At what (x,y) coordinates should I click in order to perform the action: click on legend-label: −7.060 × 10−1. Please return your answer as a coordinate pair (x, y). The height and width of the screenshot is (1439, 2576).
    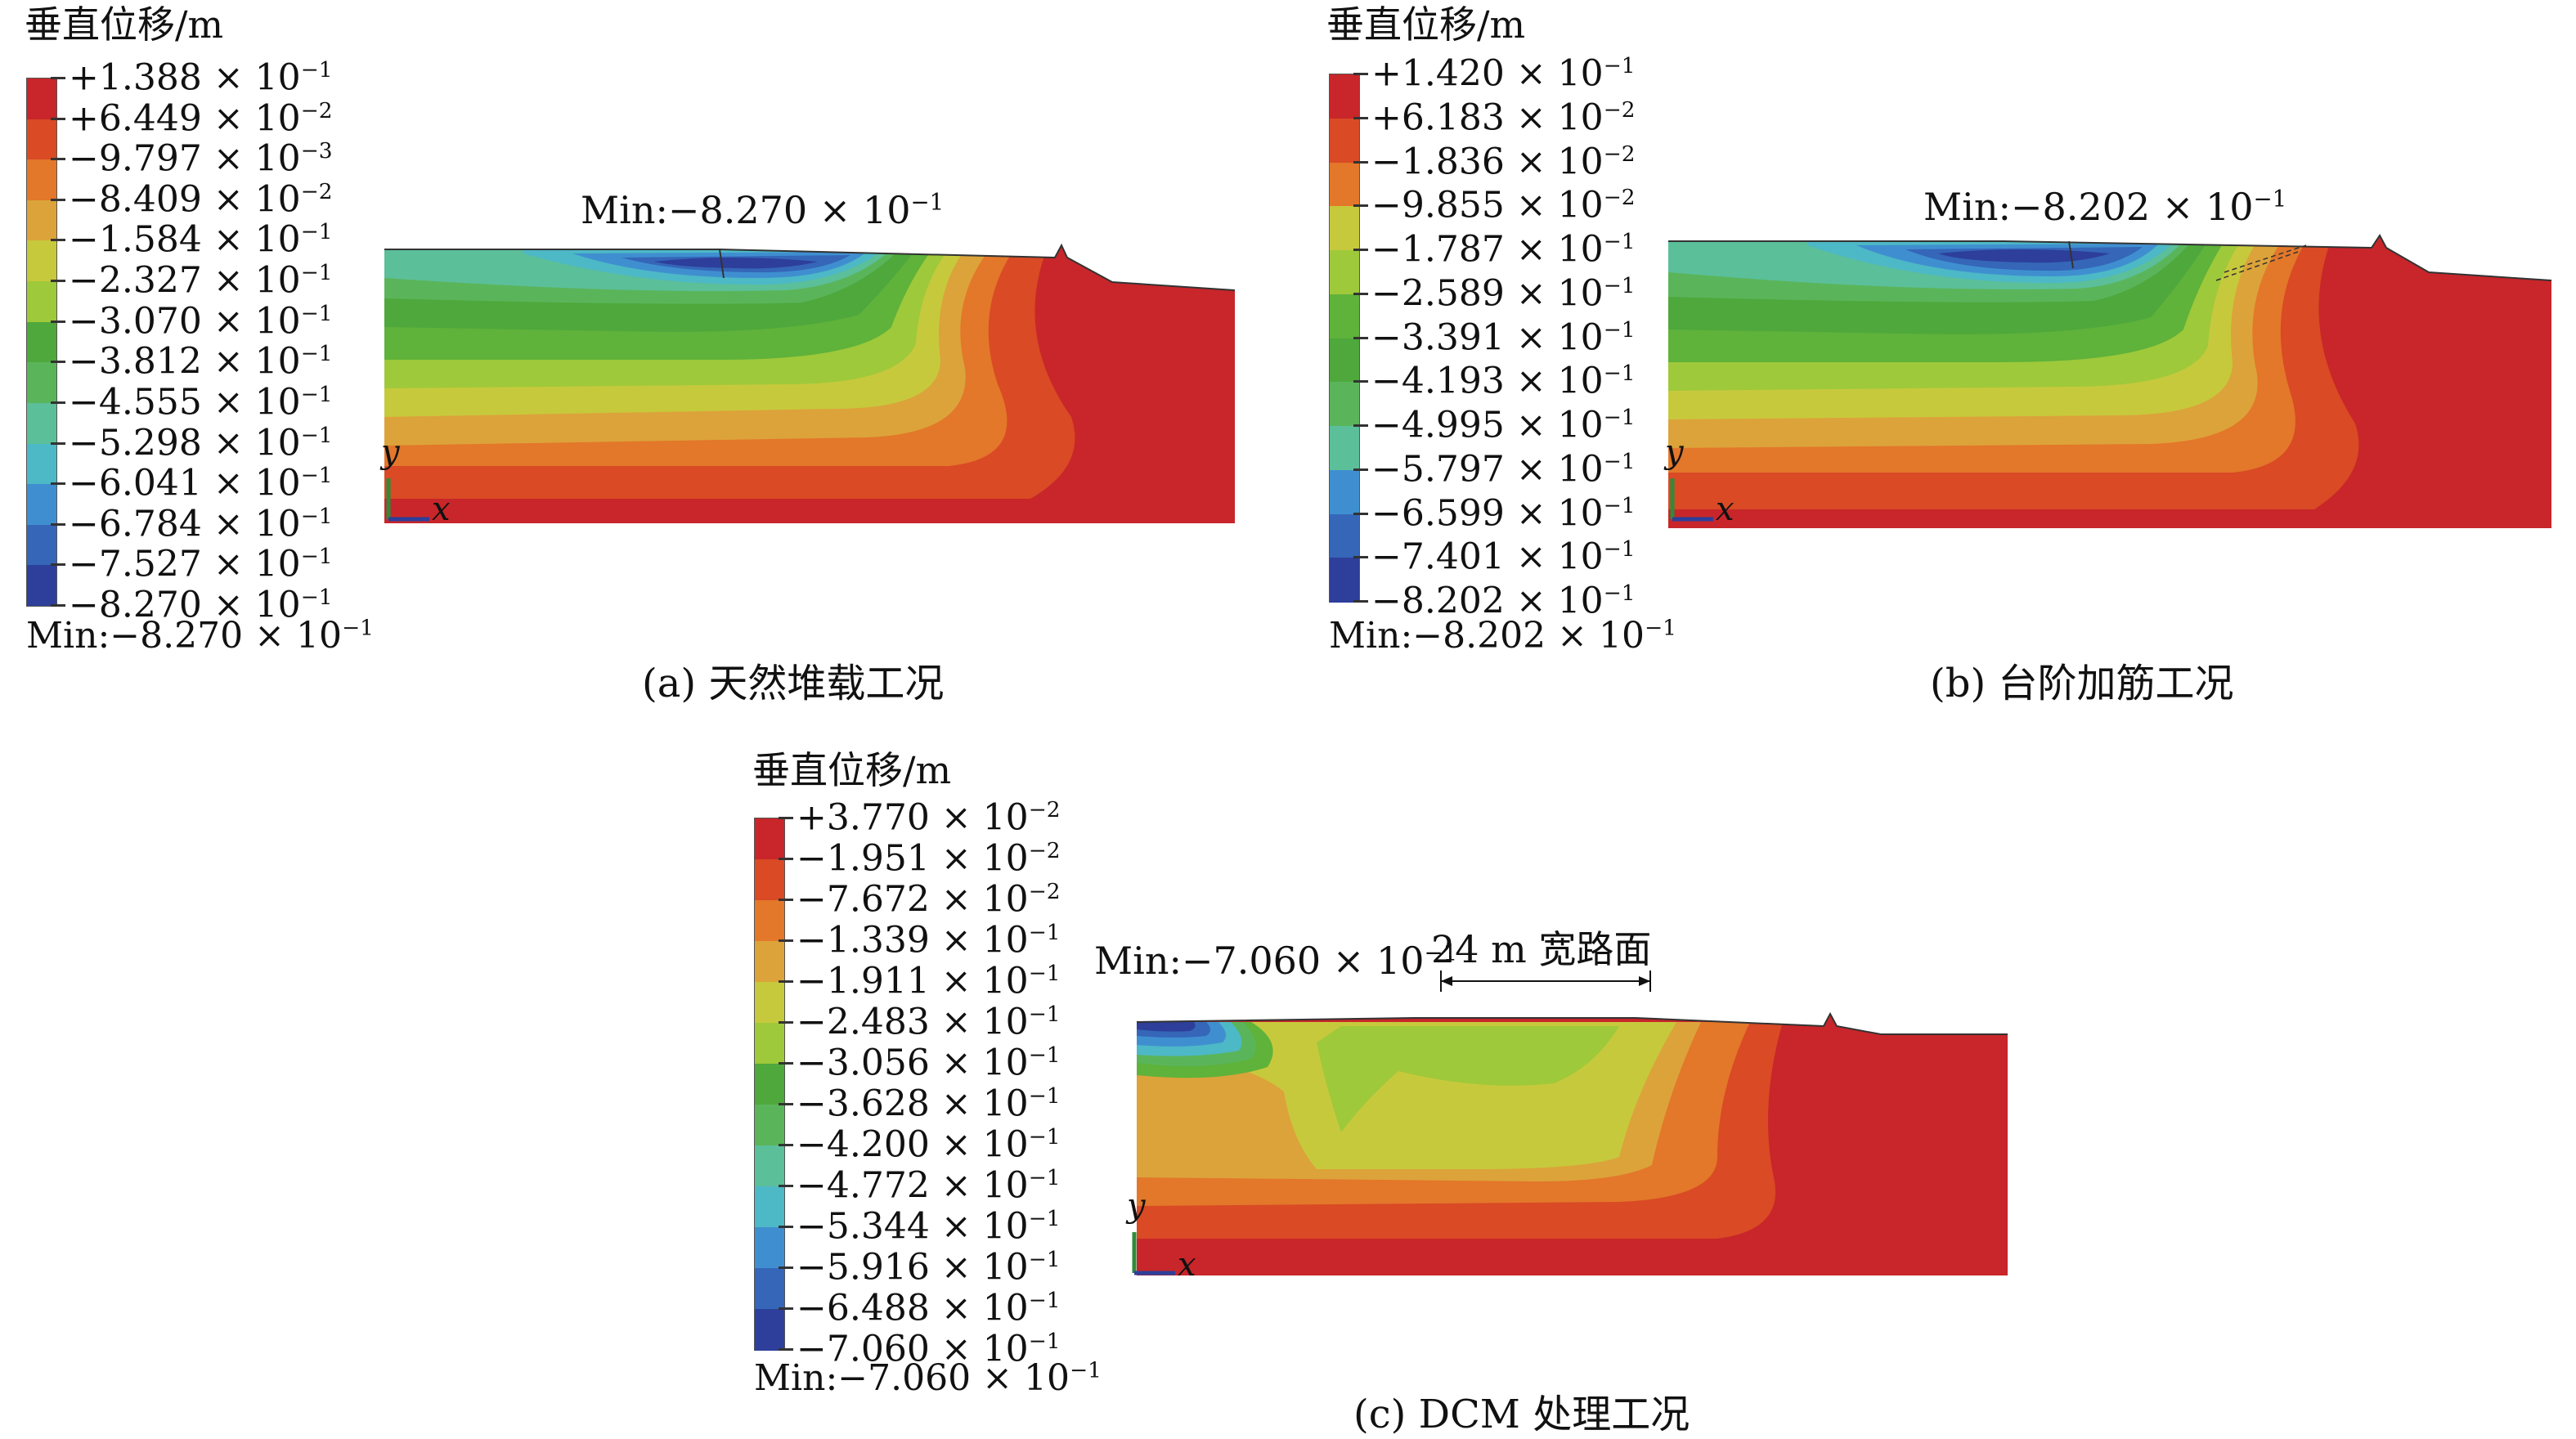
    Looking at the image, I should click on (929, 1349).